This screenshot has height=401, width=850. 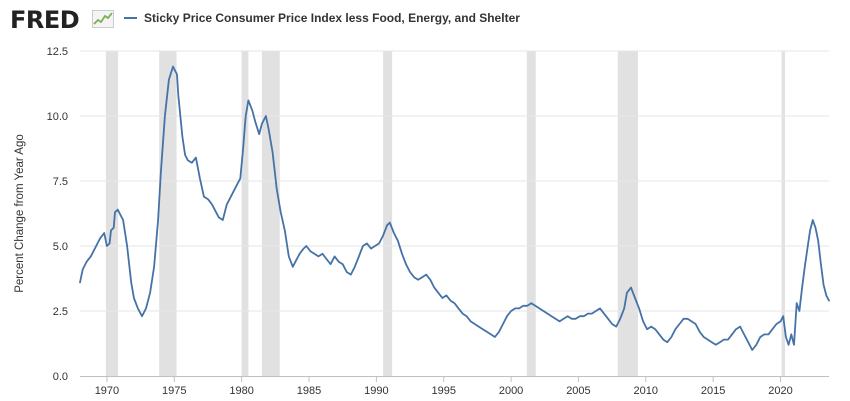 What do you see at coordinates (646, 391) in the screenshot?
I see `x-tick-label: 2010` at bounding box center [646, 391].